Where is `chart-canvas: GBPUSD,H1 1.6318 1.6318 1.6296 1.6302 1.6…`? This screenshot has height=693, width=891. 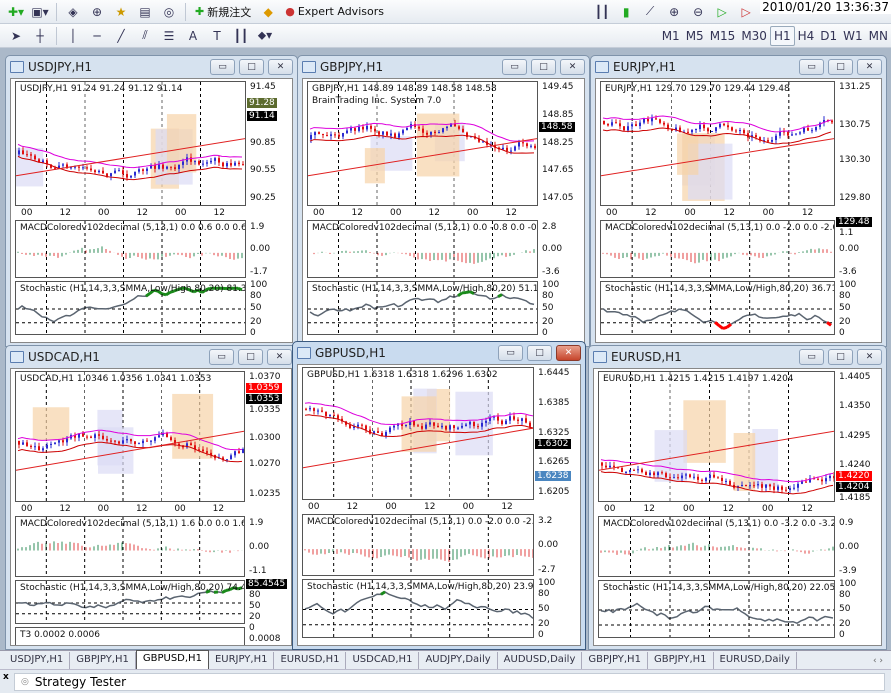 chart-canvas: GBPUSD,H1 1.6318 1.6318 1.6296 1.6302 1.6… is located at coordinates (439, 505).